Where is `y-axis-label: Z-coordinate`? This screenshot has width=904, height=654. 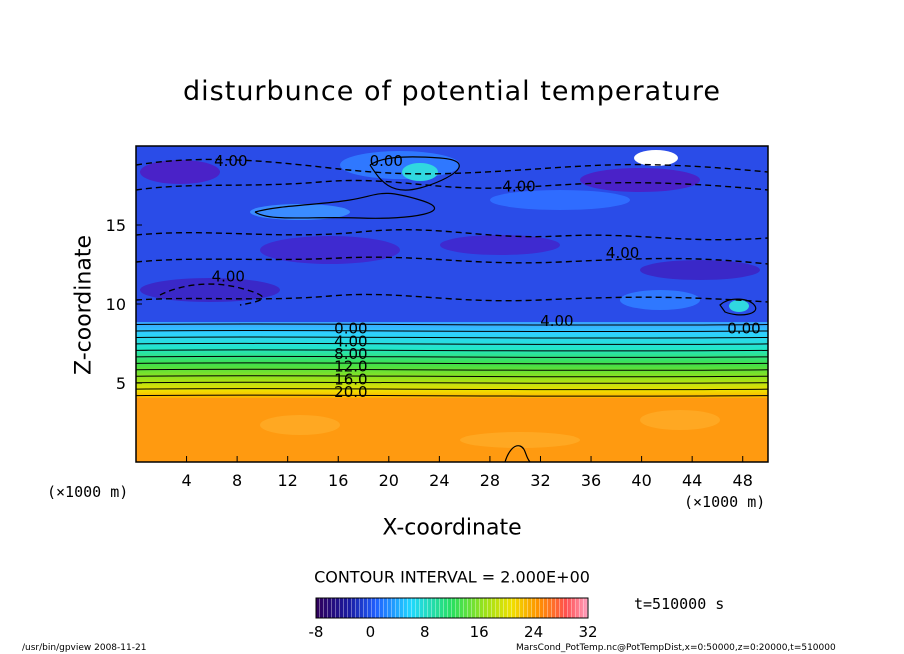
y-axis-label: Z-coordinate is located at coordinates (84, 305).